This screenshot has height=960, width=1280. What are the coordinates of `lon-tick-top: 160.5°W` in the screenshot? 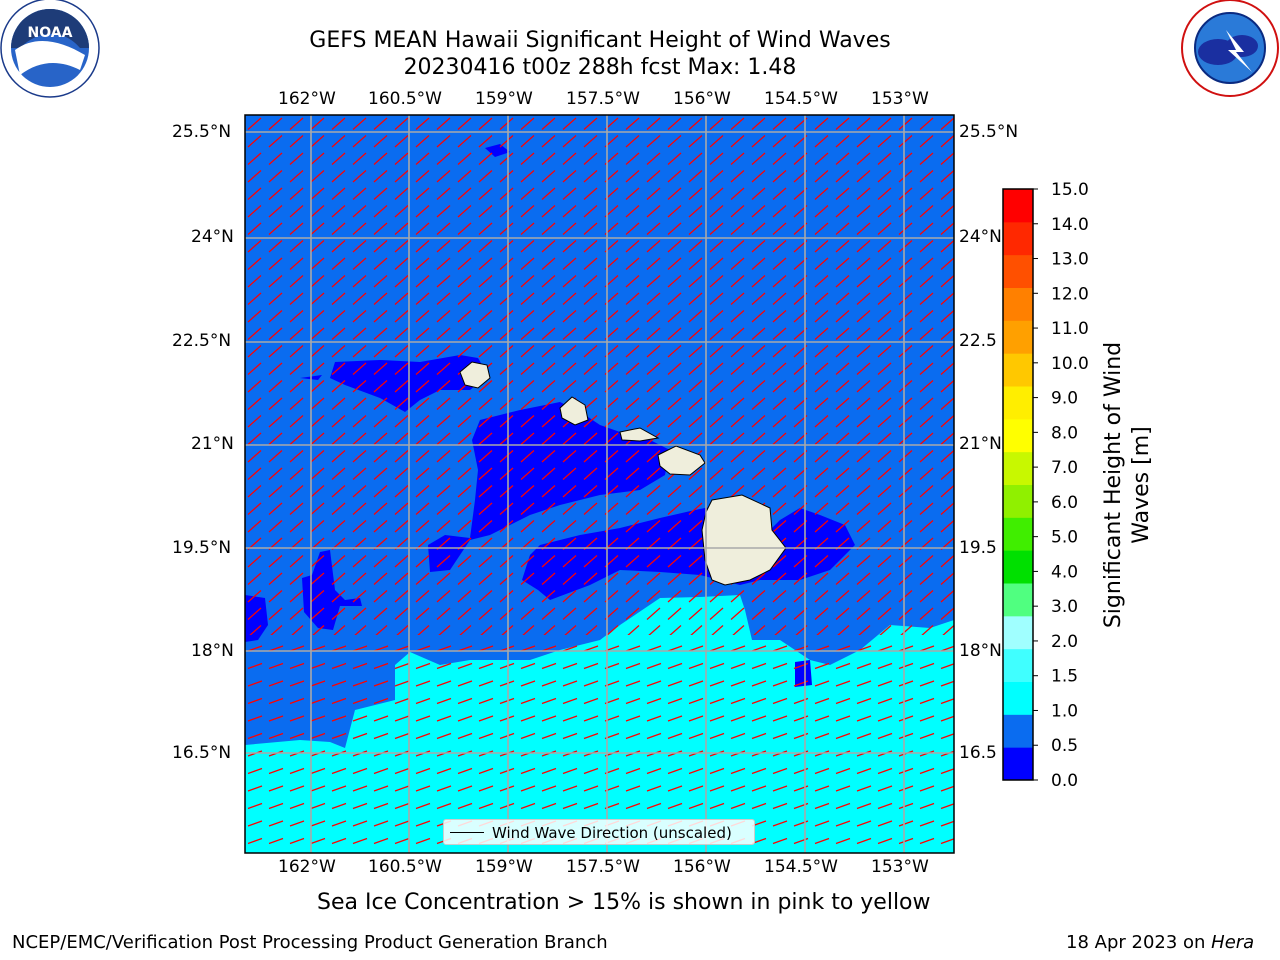 It's located at (405, 99).